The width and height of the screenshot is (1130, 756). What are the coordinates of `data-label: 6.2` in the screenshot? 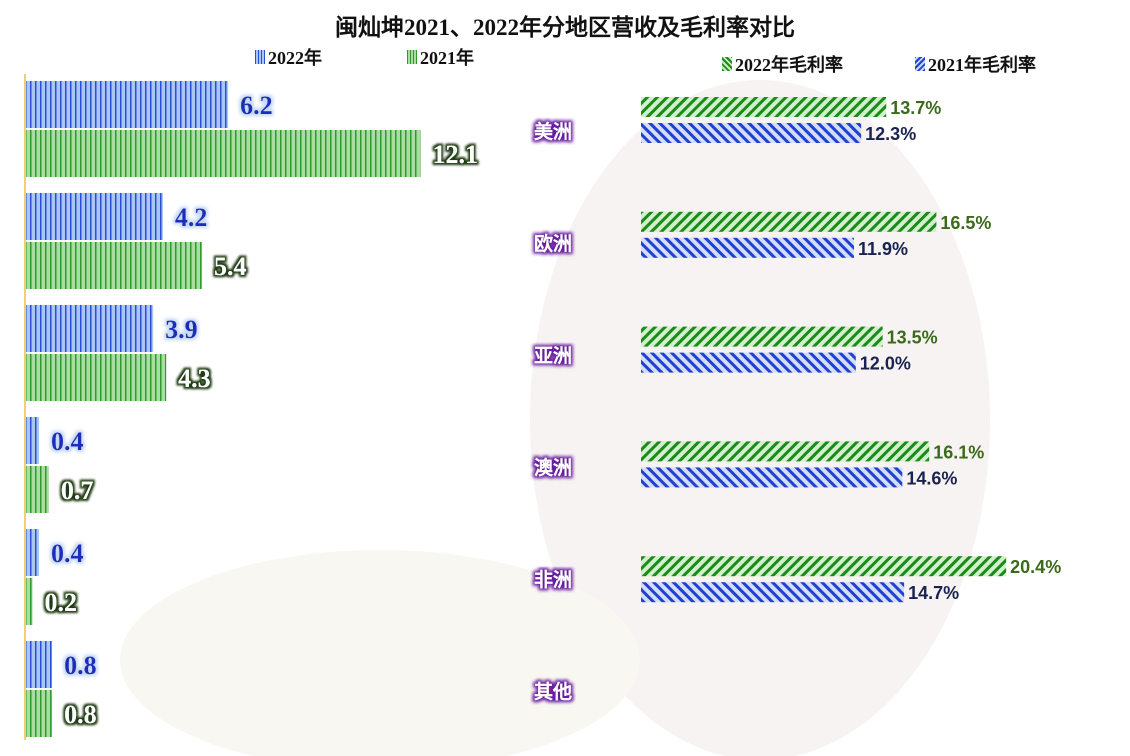 It's located at (256, 105).